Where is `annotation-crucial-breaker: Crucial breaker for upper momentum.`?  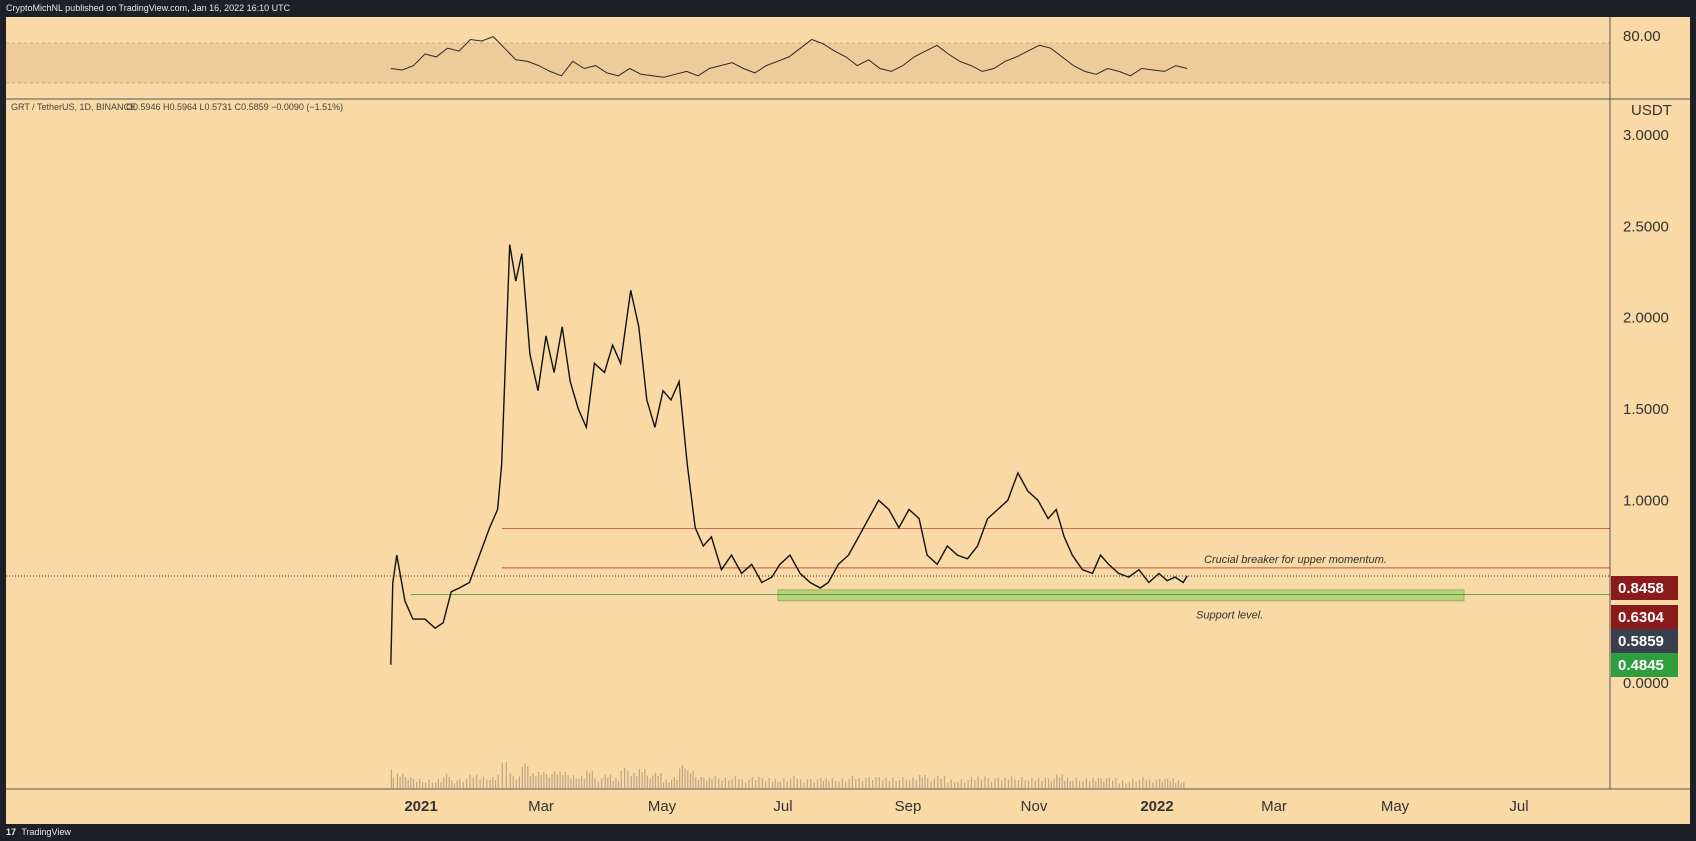
annotation-crucial-breaker: Crucial breaker for upper momentum. is located at coordinates (1295, 560).